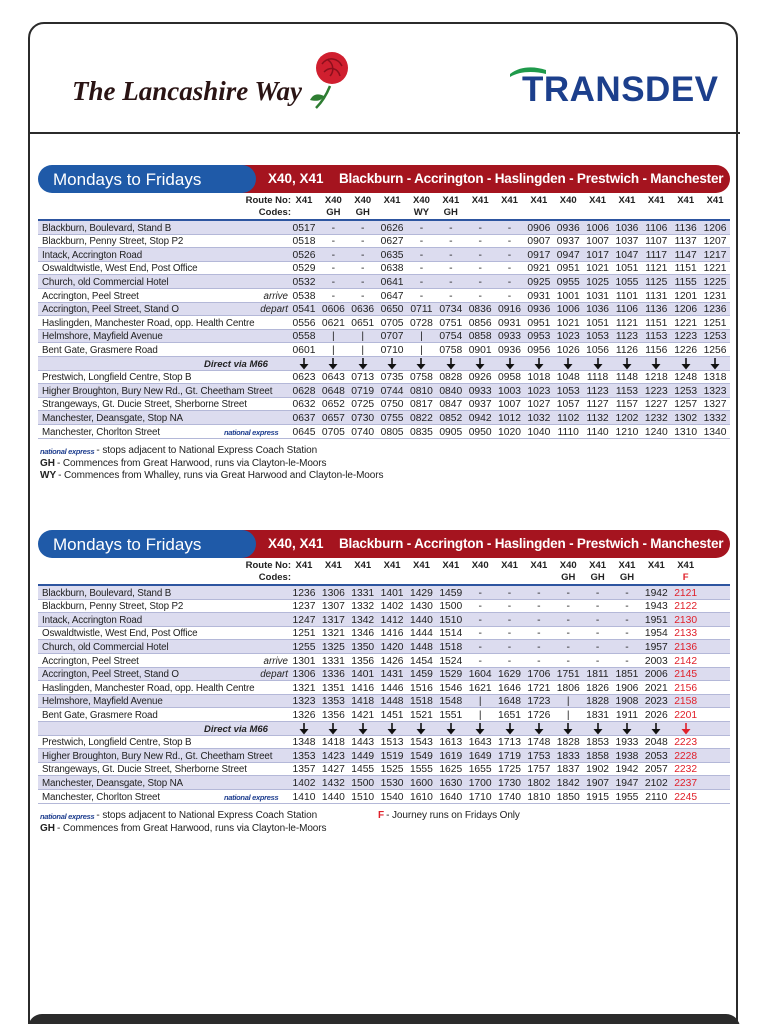  Describe the element at coordinates (47, 828) in the screenshot. I see `footnote-key: GH` at that location.